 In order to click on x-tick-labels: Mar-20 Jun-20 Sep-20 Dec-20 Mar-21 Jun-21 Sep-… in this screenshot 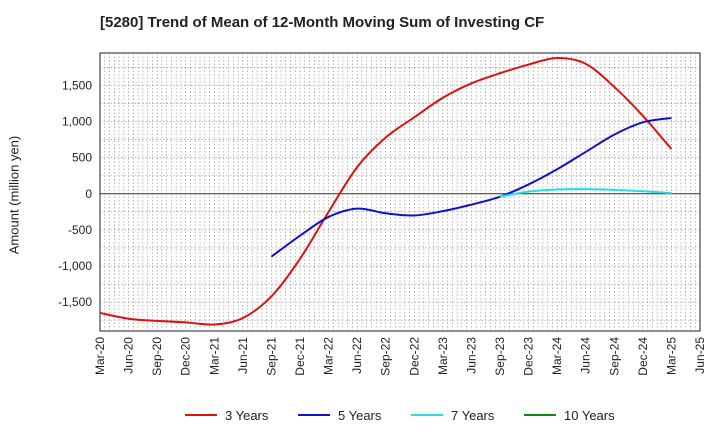, I will do `click(400, 356)`.